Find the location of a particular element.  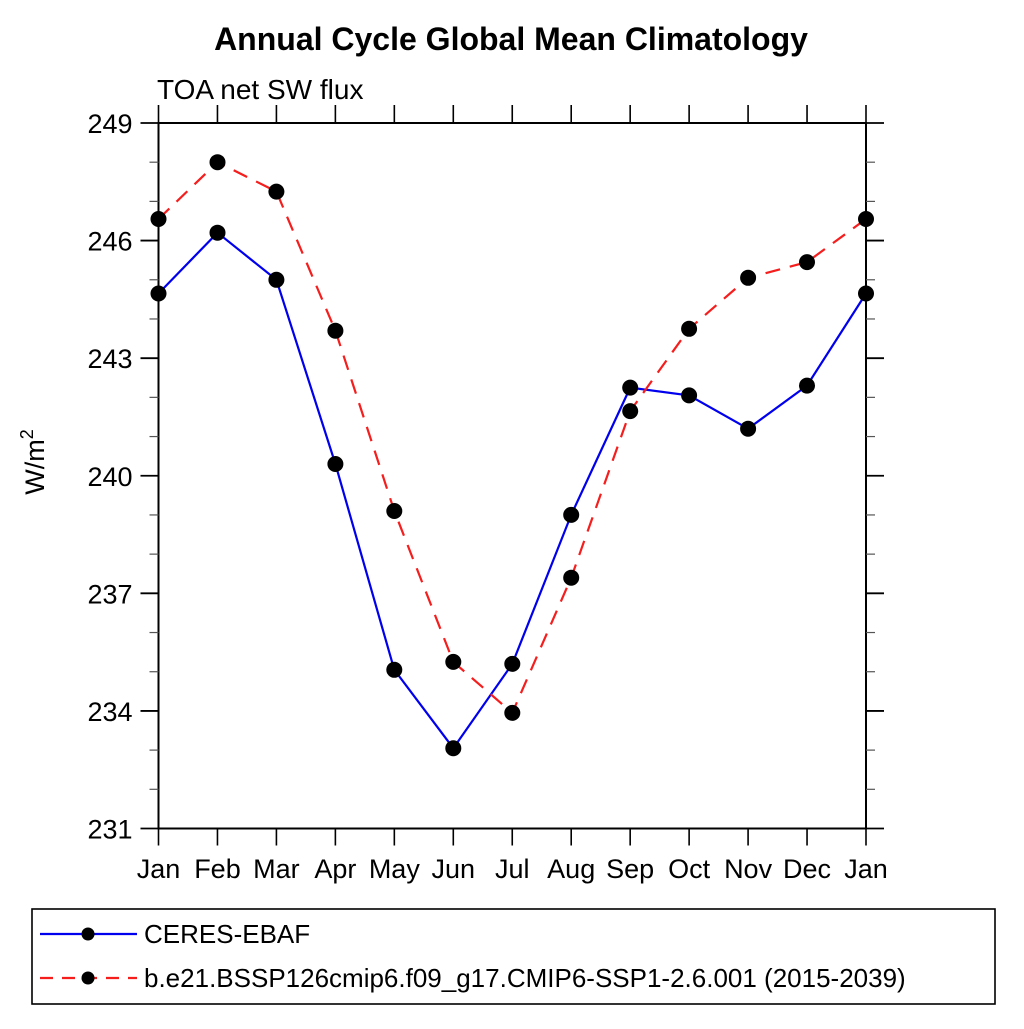

y-tick-label: 249 is located at coordinates (109, 124).